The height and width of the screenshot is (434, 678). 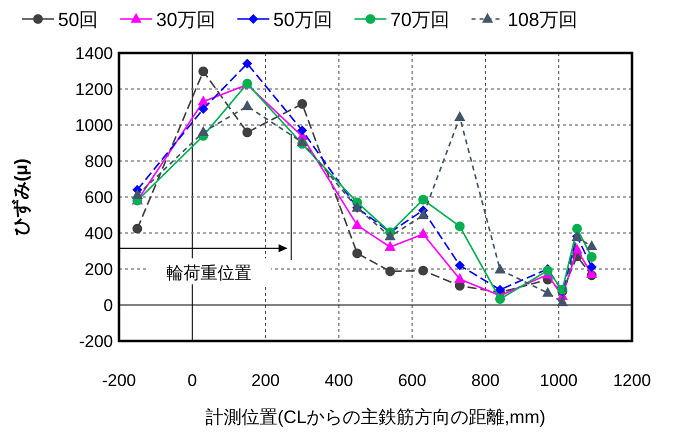 What do you see at coordinates (94, 53) in the screenshot?
I see `y-tick-label: 1400` at bounding box center [94, 53].